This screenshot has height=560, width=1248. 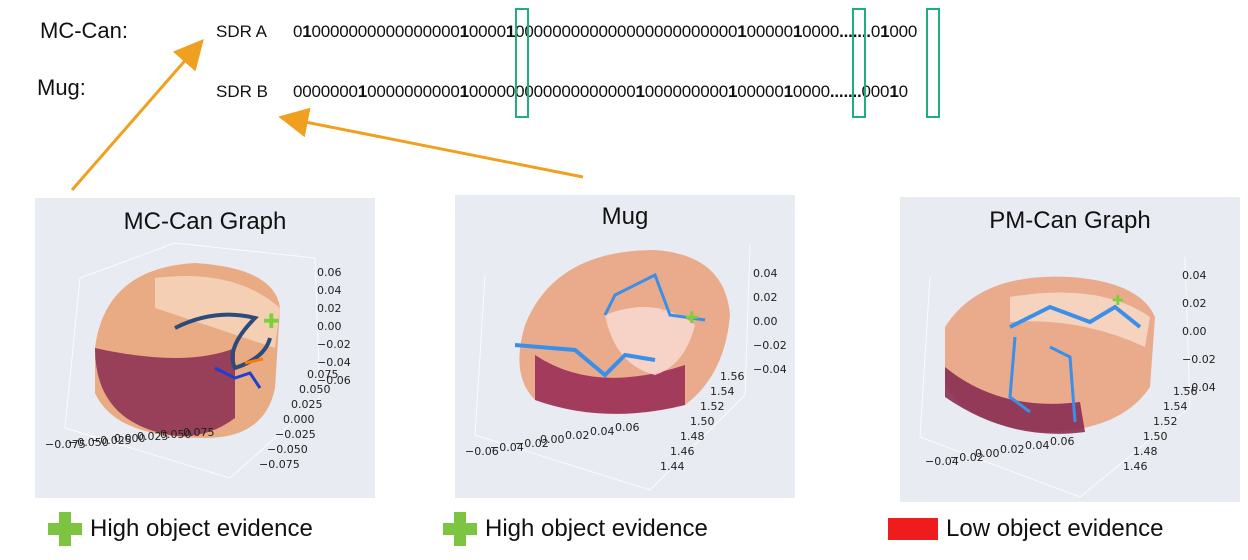 I want to click on sdr-a-label: SDR A, so click(x=242, y=31).